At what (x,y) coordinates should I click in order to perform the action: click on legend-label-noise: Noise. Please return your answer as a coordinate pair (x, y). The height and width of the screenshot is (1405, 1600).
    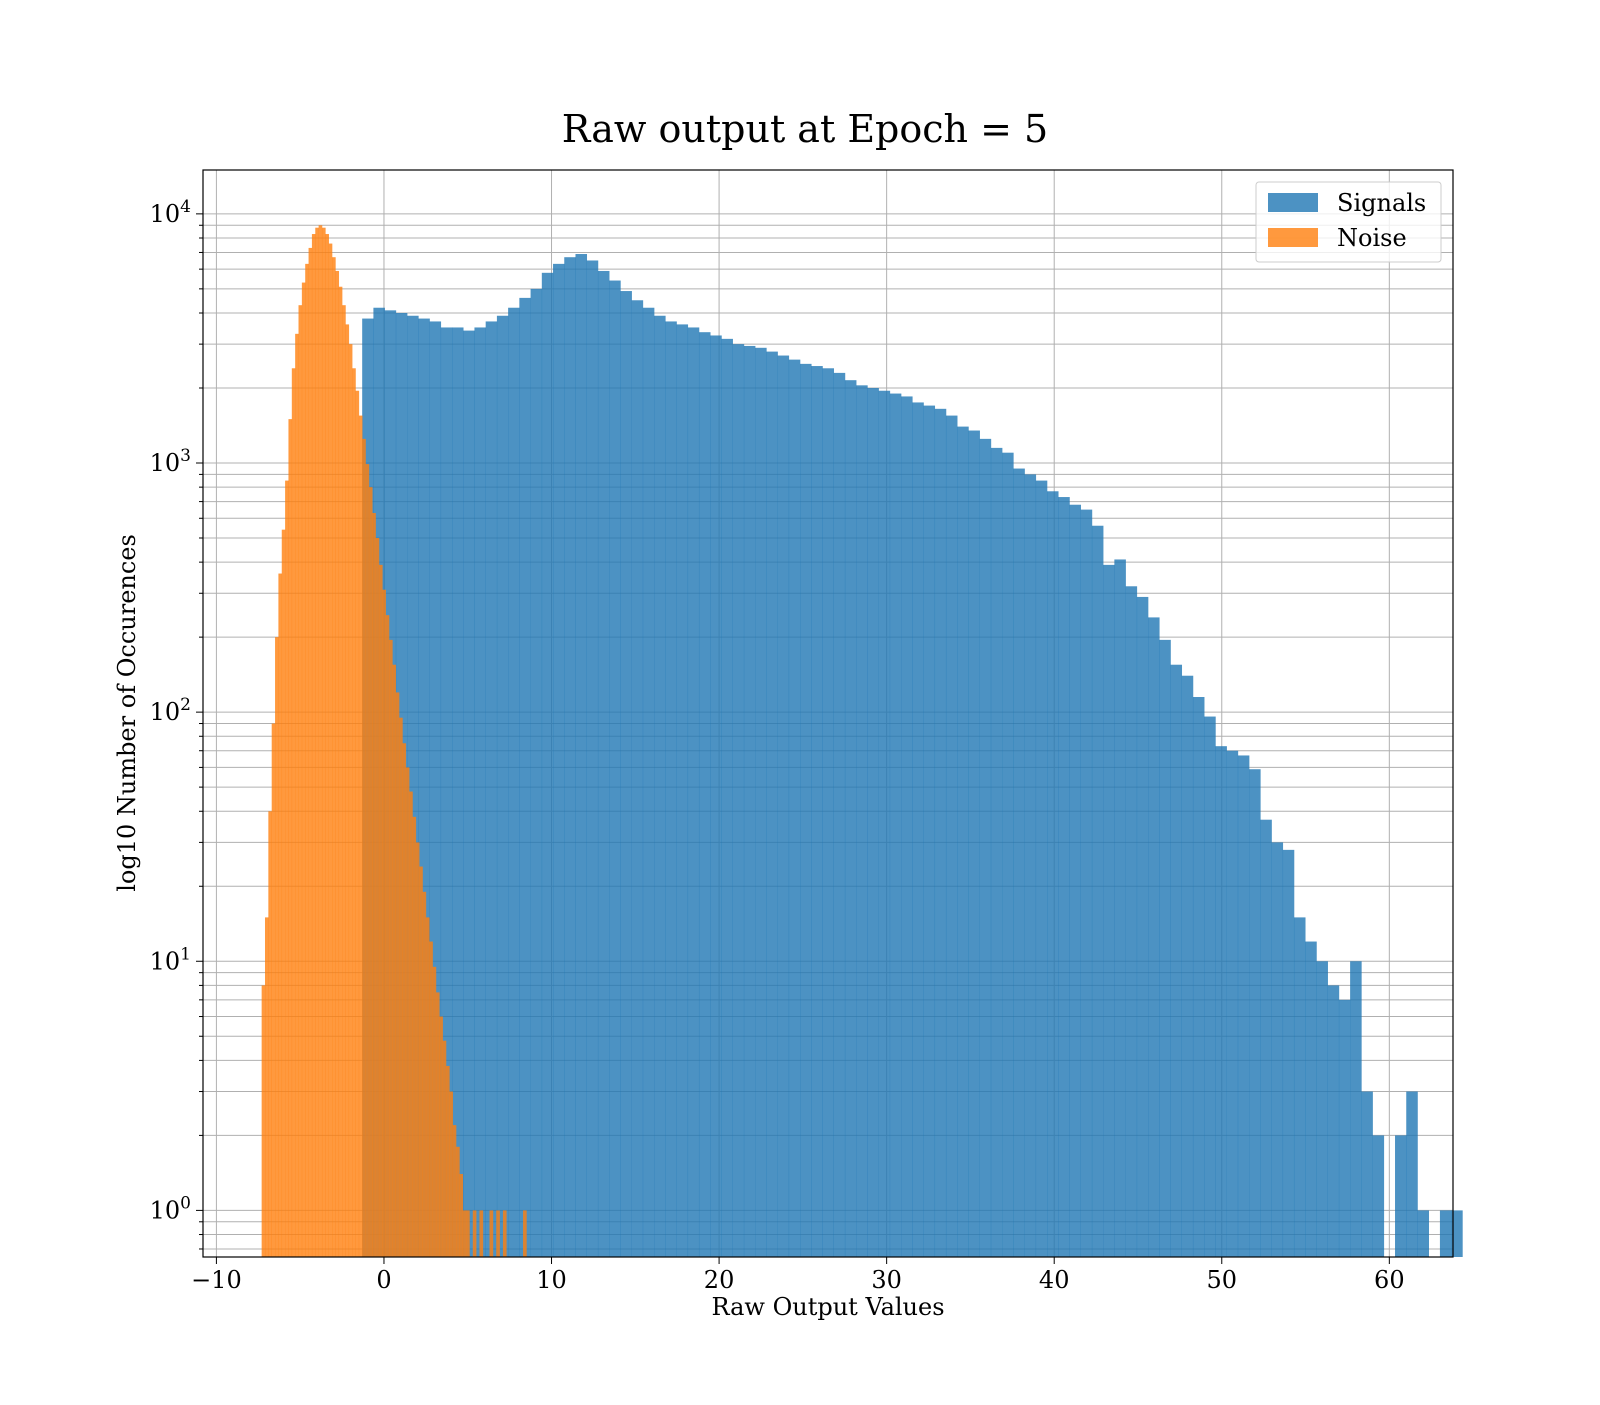
    Looking at the image, I should click on (1372, 238).